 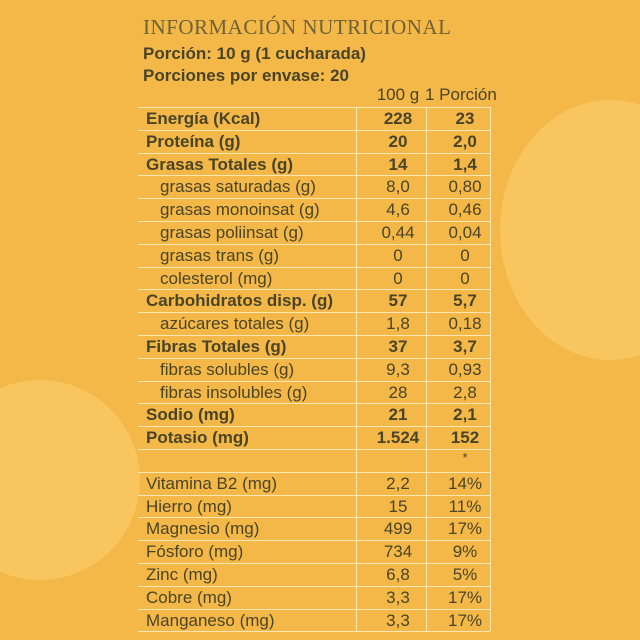 What do you see at coordinates (212, 483) in the screenshot?
I see `row-label: Vitamina B2 (mg)` at bounding box center [212, 483].